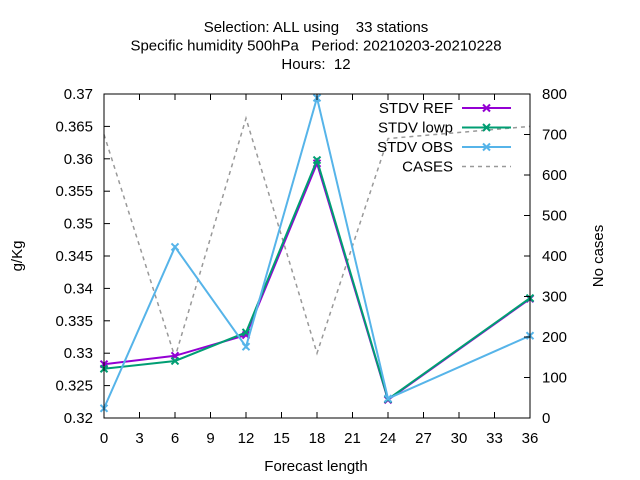 The height and width of the screenshot is (480, 640). What do you see at coordinates (139, 438) in the screenshot?
I see `x-tick-label: 3` at bounding box center [139, 438].